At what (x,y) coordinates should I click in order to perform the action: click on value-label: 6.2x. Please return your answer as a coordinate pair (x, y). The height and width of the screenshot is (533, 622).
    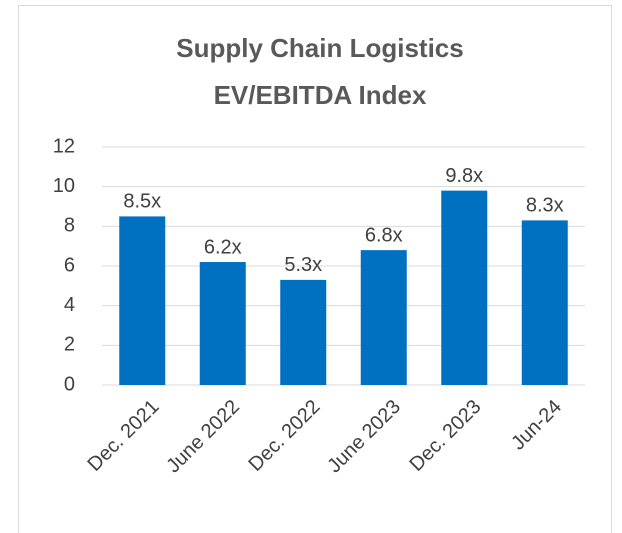
    Looking at the image, I should click on (223, 247).